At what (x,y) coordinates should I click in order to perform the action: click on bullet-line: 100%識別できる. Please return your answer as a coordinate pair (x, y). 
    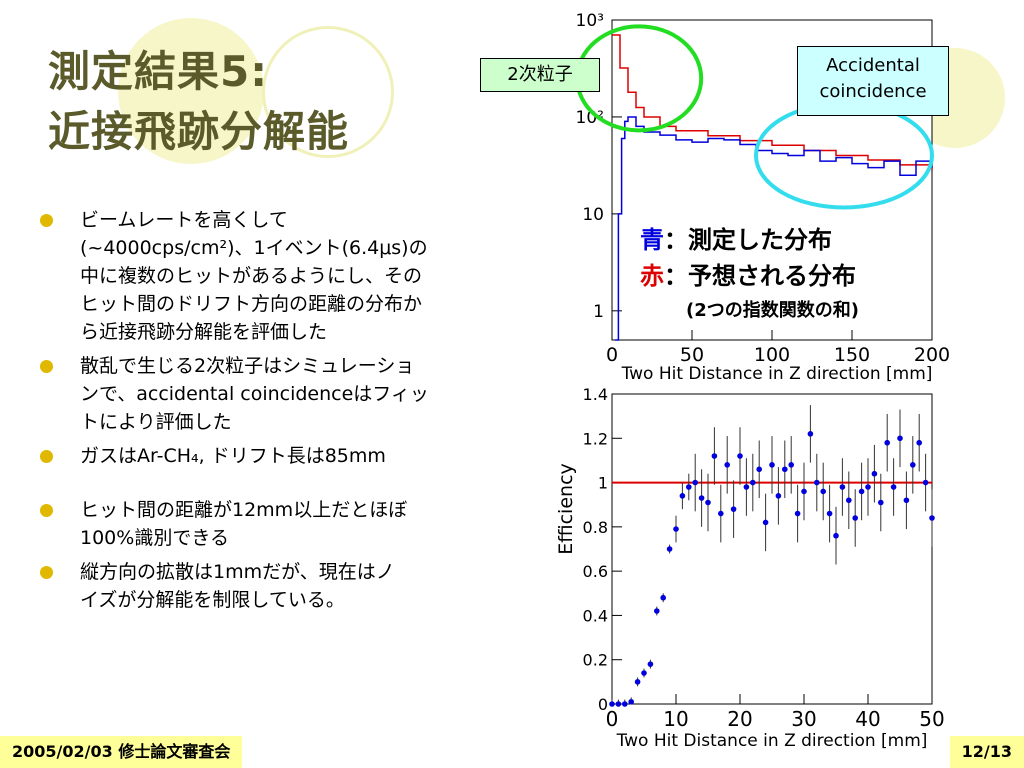
    Looking at the image, I should click on (154, 538).